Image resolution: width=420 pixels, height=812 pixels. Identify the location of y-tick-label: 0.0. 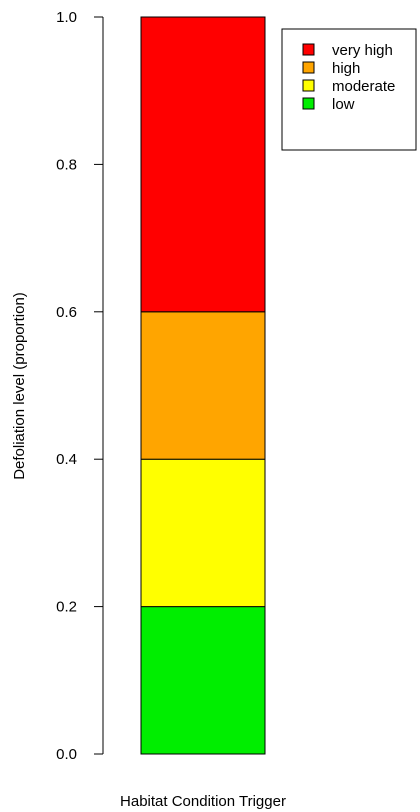
(66, 754).